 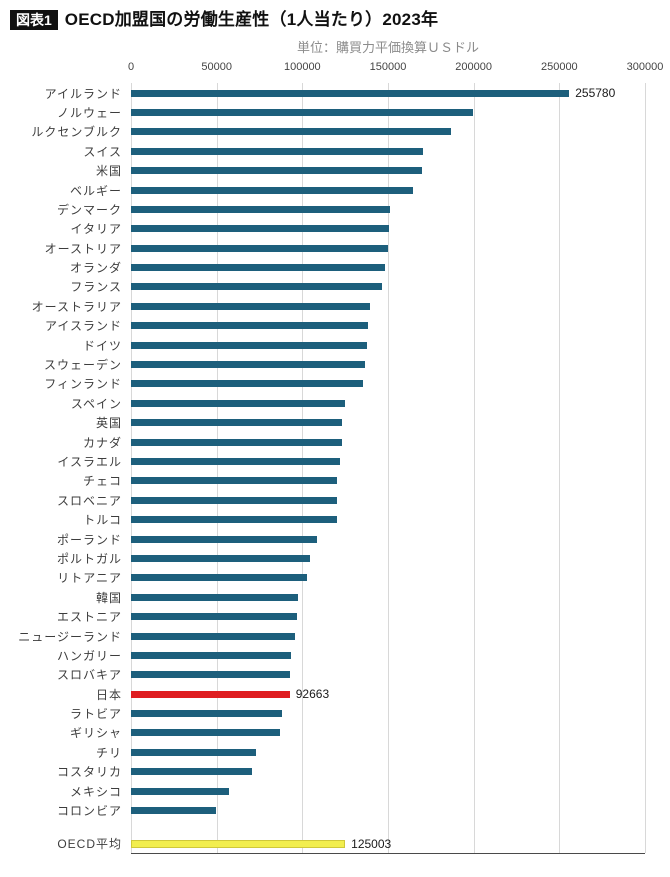 I want to click on category-label: スウェーデン, so click(x=82, y=365).